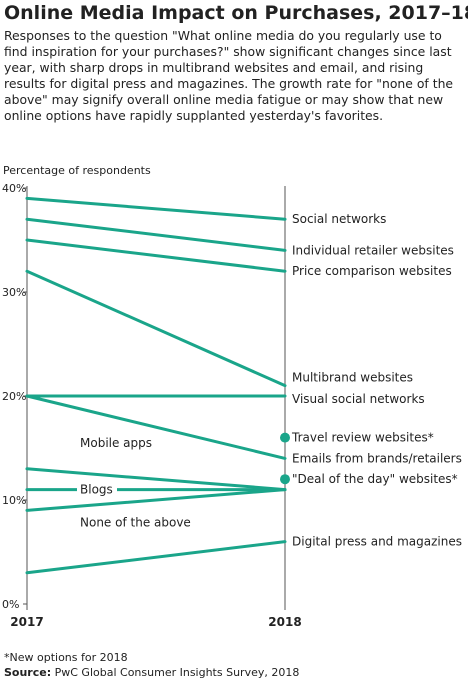 The height and width of the screenshot is (682, 468). Describe the element at coordinates (377, 542) in the screenshot. I see `series-label-digital-press-and-magazines: Digital press and magazines` at that location.